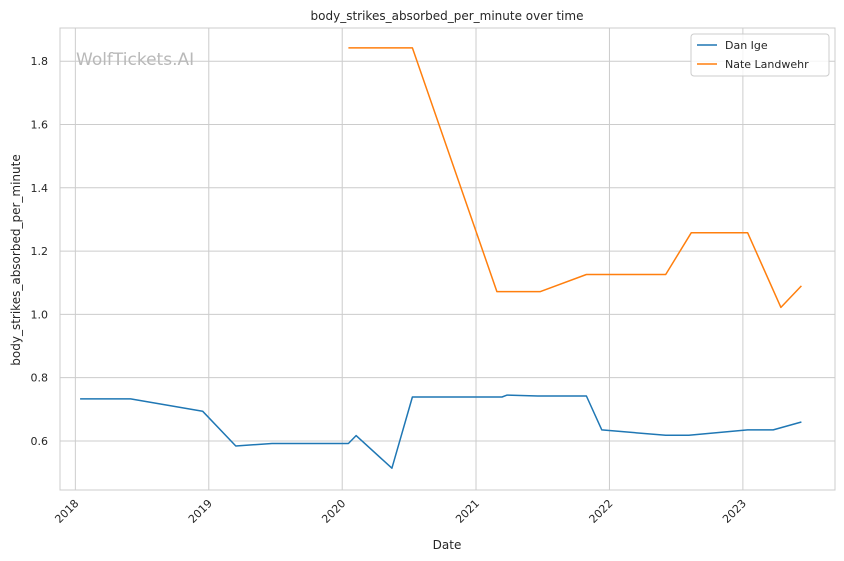 The height and width of the screenshot is (561, 844). I want to click on y-tick-label: 1.6, so click(40, 125).